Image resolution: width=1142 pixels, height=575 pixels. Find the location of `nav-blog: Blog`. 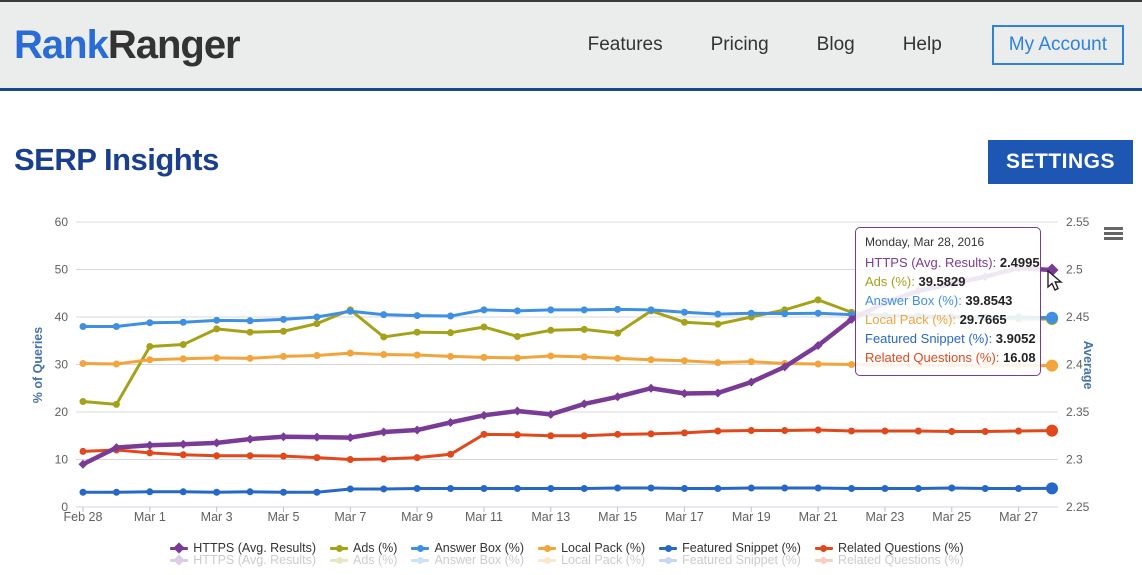

nav-blog: Blog is located at coordinates (835, 44).